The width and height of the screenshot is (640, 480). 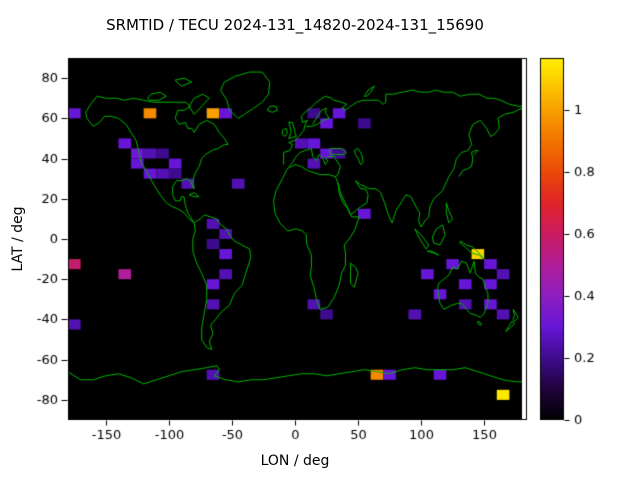 What do you see at coordinates (295, 461) in the screenshot?
I see `x-axis-label: LON / deg` at bounding box center [295, 461].